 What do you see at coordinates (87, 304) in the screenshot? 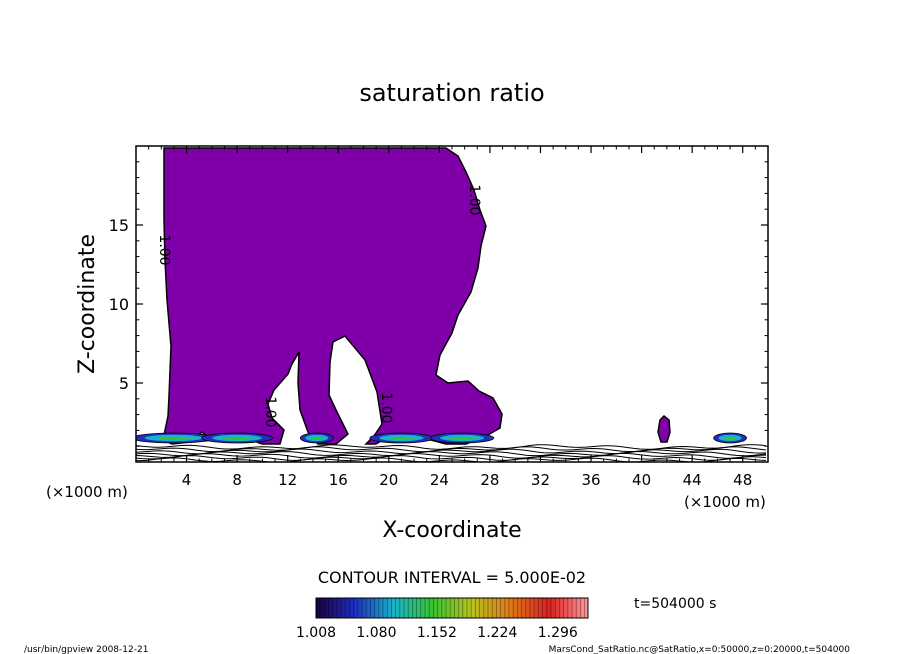
I see `y-axis-label: Z-coordinate` at bounding box center [87, 304].